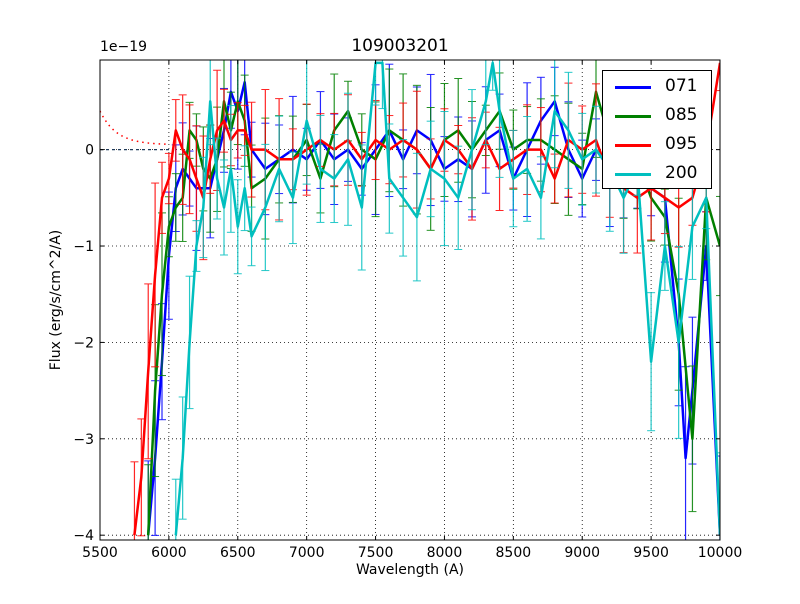 This screenshot has width=800, height=604. What do you see at coordinates (56, 300) in the screenshot?
I see `y-axis-label: Flux (erg/s/cm^2/A)` at bounding box center [56, 300].